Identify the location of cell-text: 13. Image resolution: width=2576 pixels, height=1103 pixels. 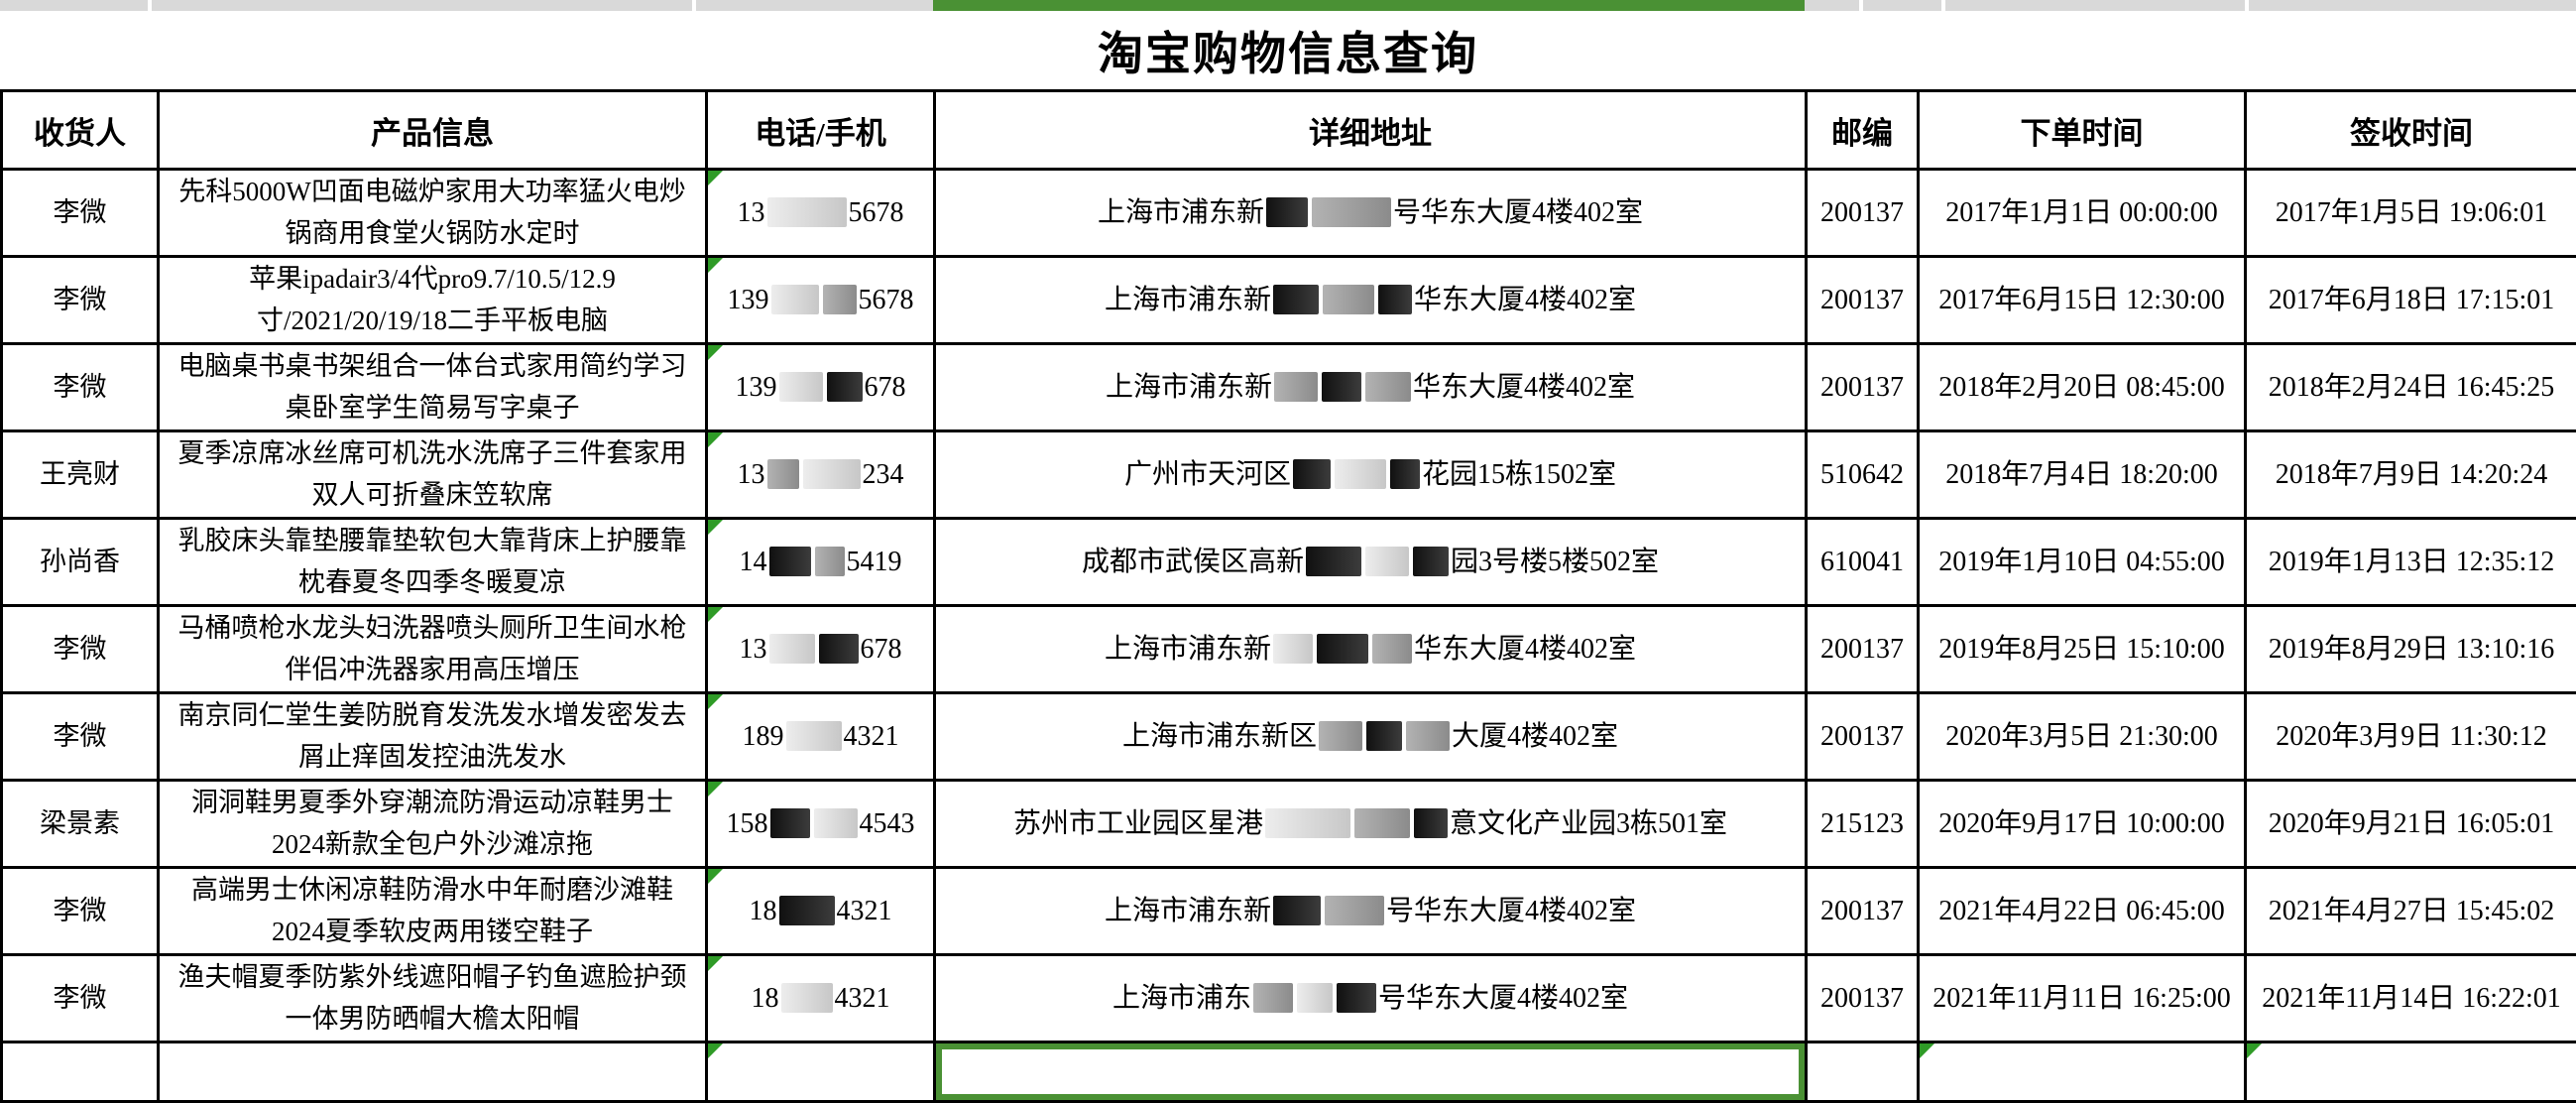
(753, 649).